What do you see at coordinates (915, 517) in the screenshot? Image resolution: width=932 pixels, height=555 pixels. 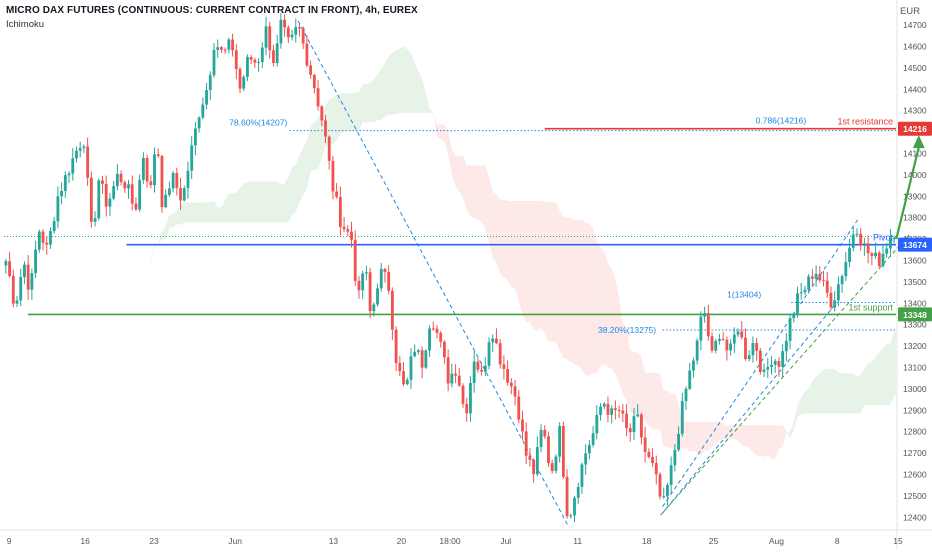 I see `y-tick-label: 12400` at bounding box center [915, 517].